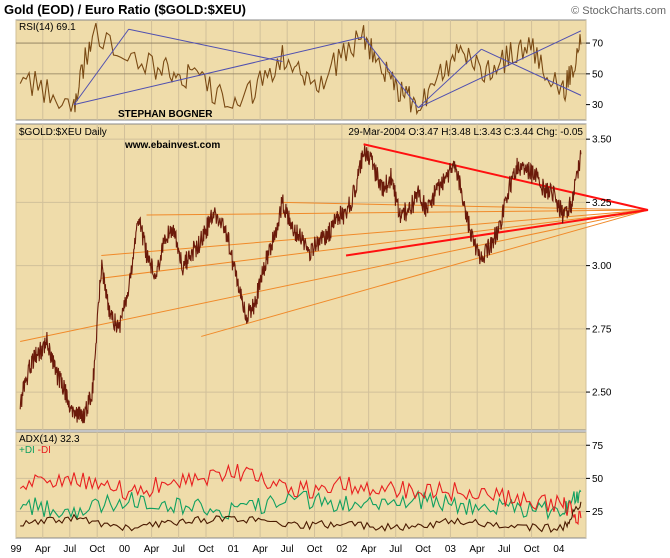 This screenshot has height=558, width=670. I want to click on ohlc-high: H:3.48, so click(456, 132).